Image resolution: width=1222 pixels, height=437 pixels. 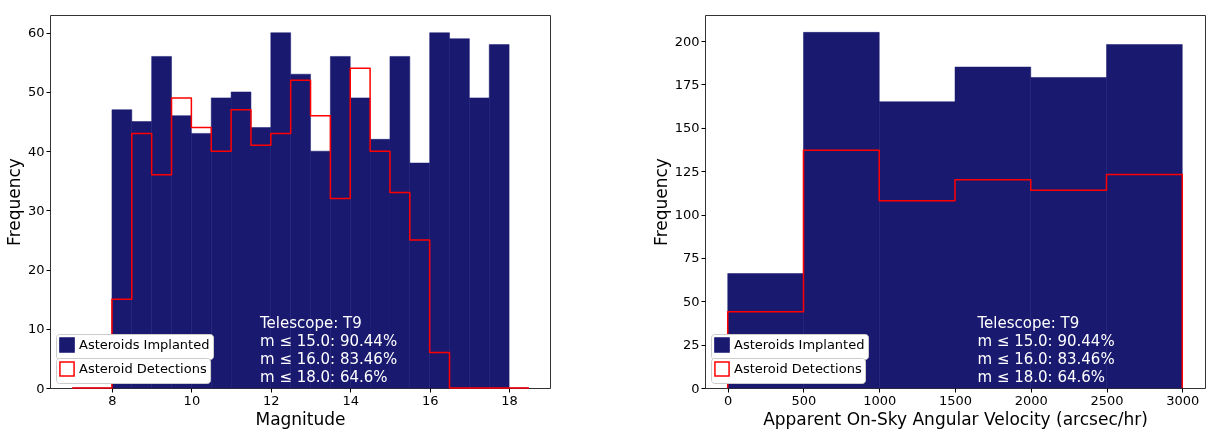 What do you see at coordinates (36, 329) in the screenshot?
I see `y-tick-label: 10` at bounding box center [36, 329].